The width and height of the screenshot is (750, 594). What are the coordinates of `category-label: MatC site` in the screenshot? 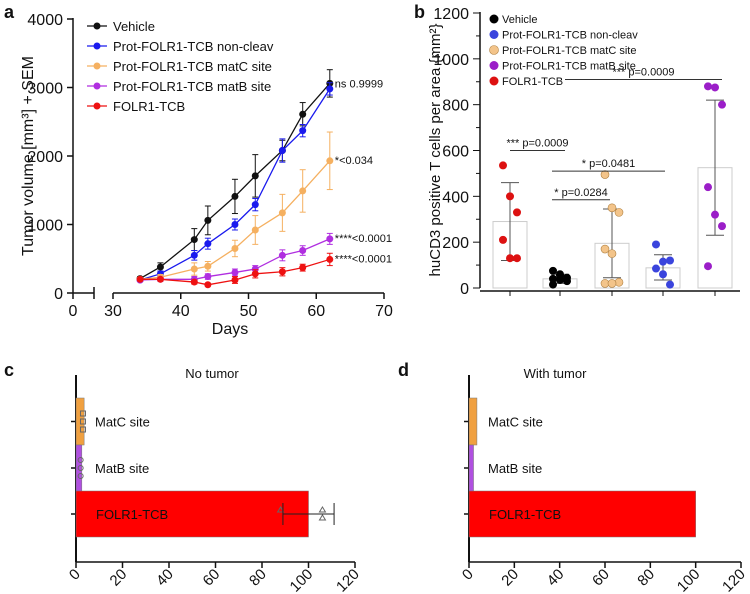 It's located at (122, 422).